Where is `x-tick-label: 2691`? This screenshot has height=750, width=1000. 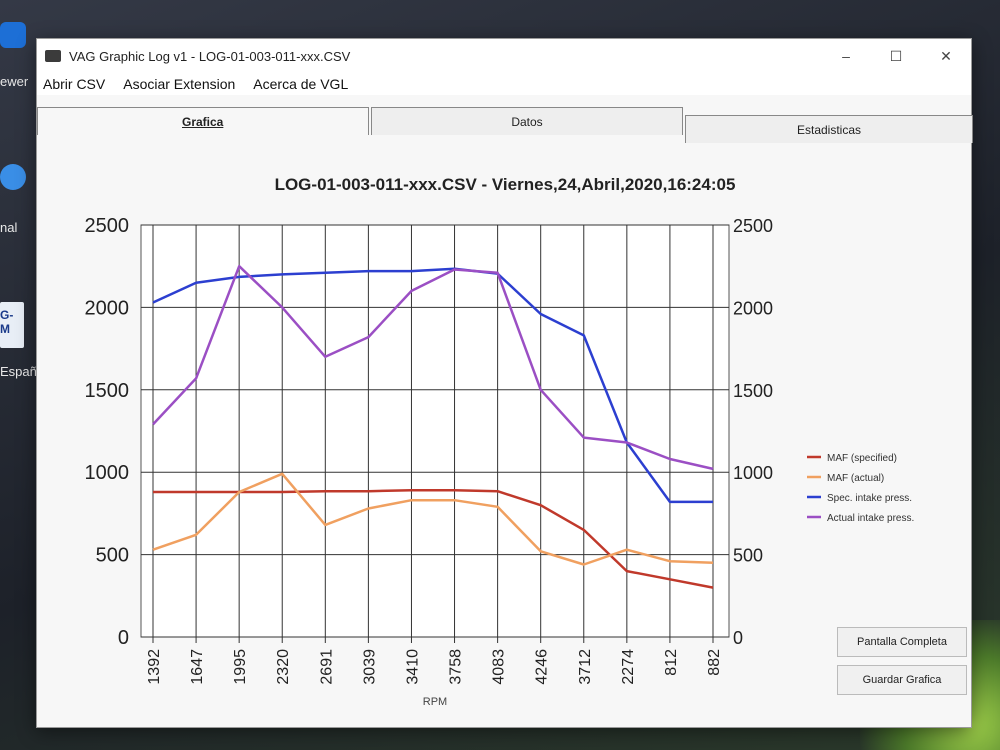 x-tick-label: 2691 is located at coordinates (326, 667).